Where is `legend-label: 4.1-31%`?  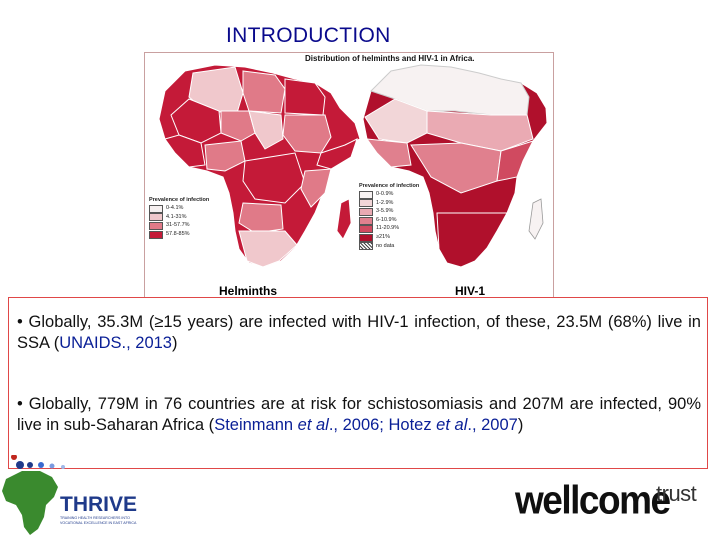 legend-label: 4.1-31% is located at coordinates (176, 216).